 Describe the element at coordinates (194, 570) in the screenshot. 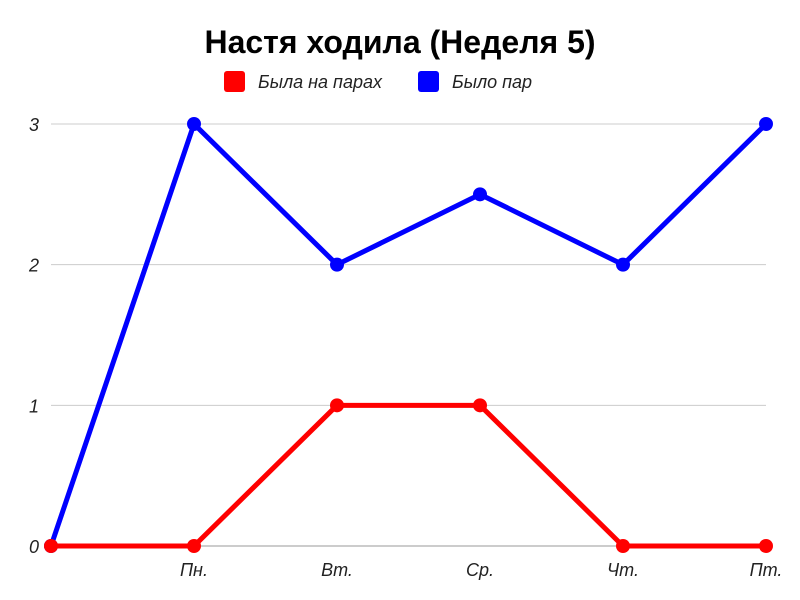

I see `x-tick-label: Пн.` at that location.